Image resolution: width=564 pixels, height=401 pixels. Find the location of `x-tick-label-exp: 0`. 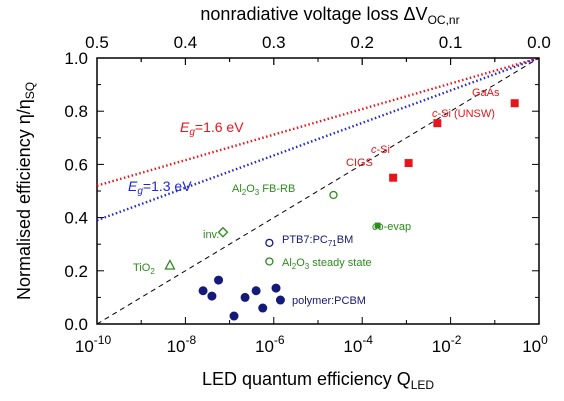

x-tick-label-exp: 0 is located at coordinates (544, 340).